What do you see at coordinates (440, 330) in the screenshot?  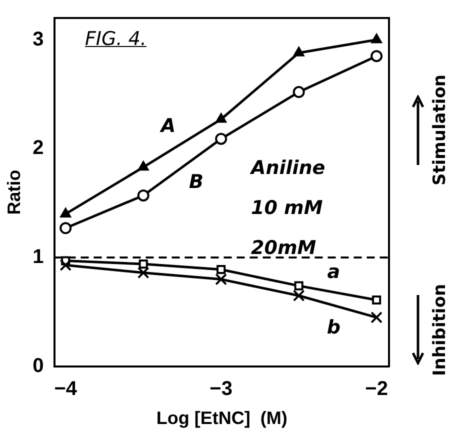 I see `text: Inhibition` at bounding box center [440, 330].